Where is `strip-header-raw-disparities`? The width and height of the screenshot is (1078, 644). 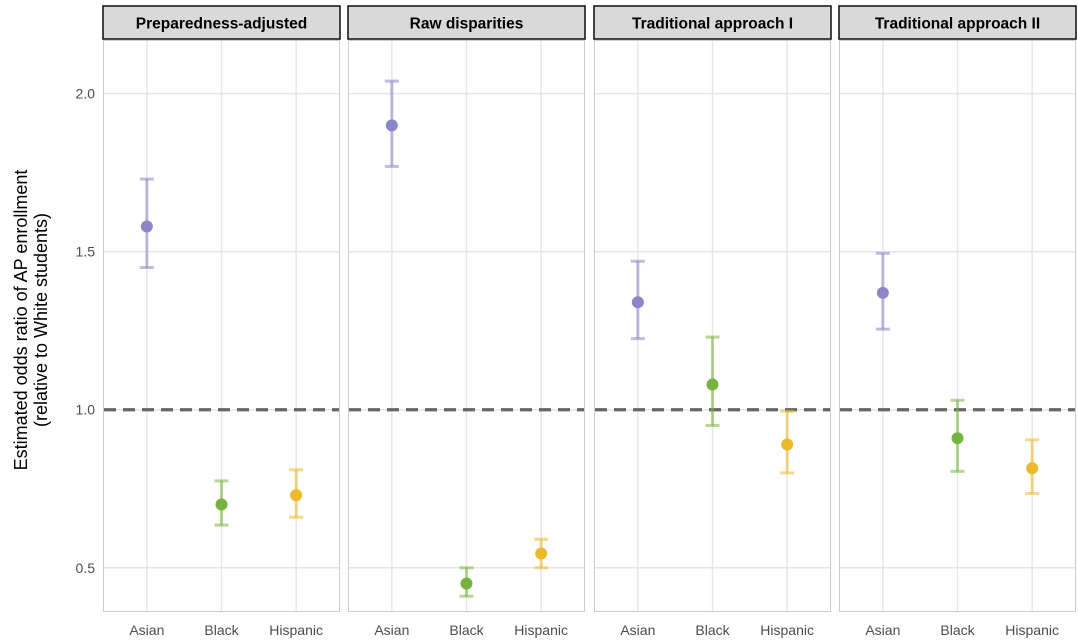
strip-header-raw-disparities is located at coordinates (466, 22).